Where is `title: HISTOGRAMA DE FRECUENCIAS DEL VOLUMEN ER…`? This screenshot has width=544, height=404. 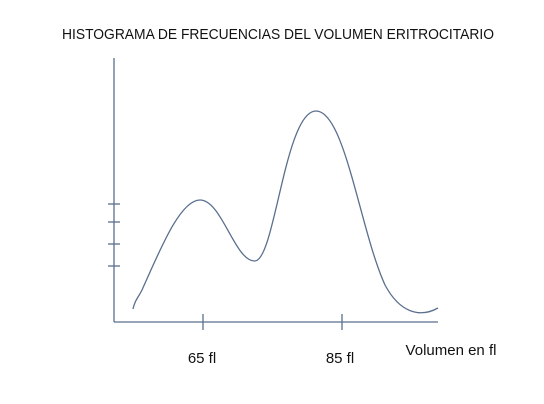
title: HISTOGRAMA DE FRECUENCIAS DEL VOLUMEN ER… is located at coordinates (278, 34).